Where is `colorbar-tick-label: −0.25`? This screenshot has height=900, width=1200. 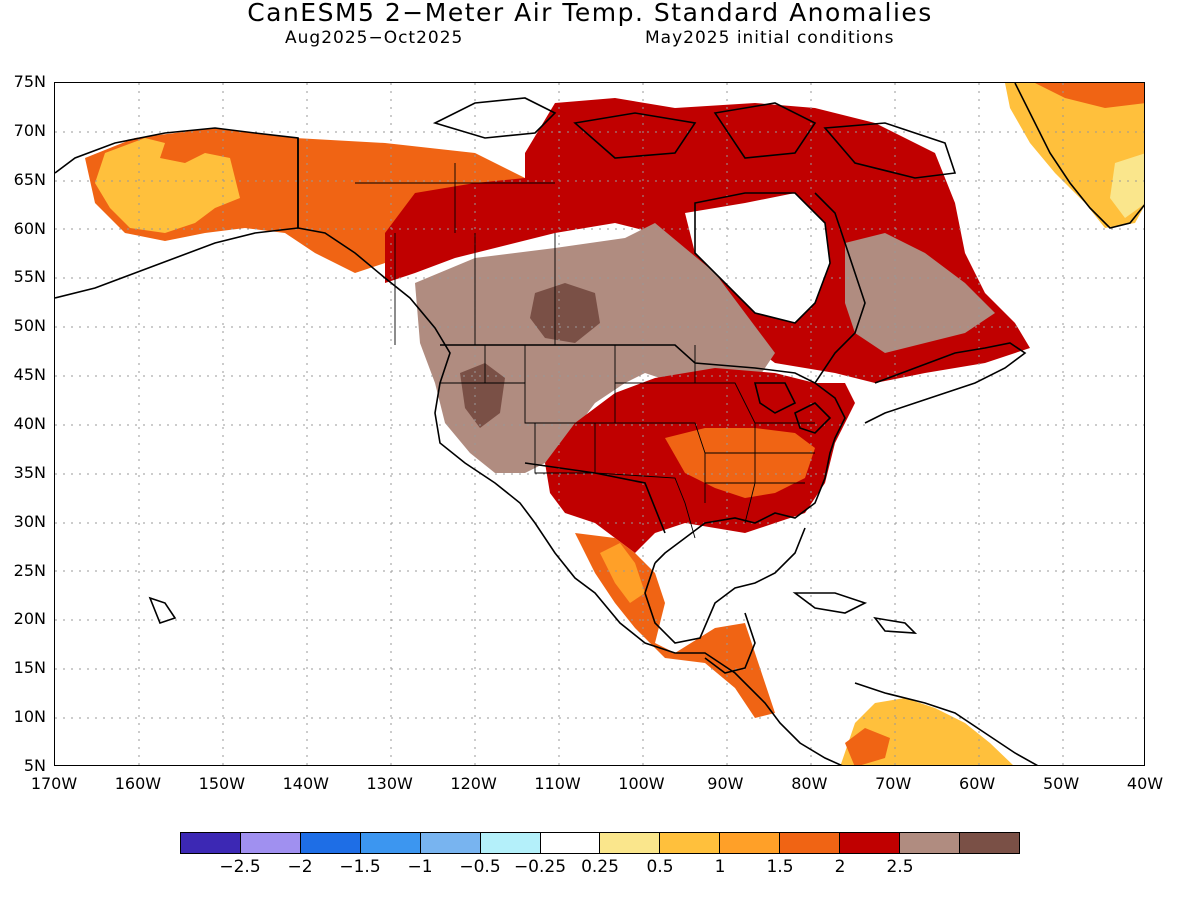 colorbar-tick-label: −0.25 is located at coordinates (540, 867).